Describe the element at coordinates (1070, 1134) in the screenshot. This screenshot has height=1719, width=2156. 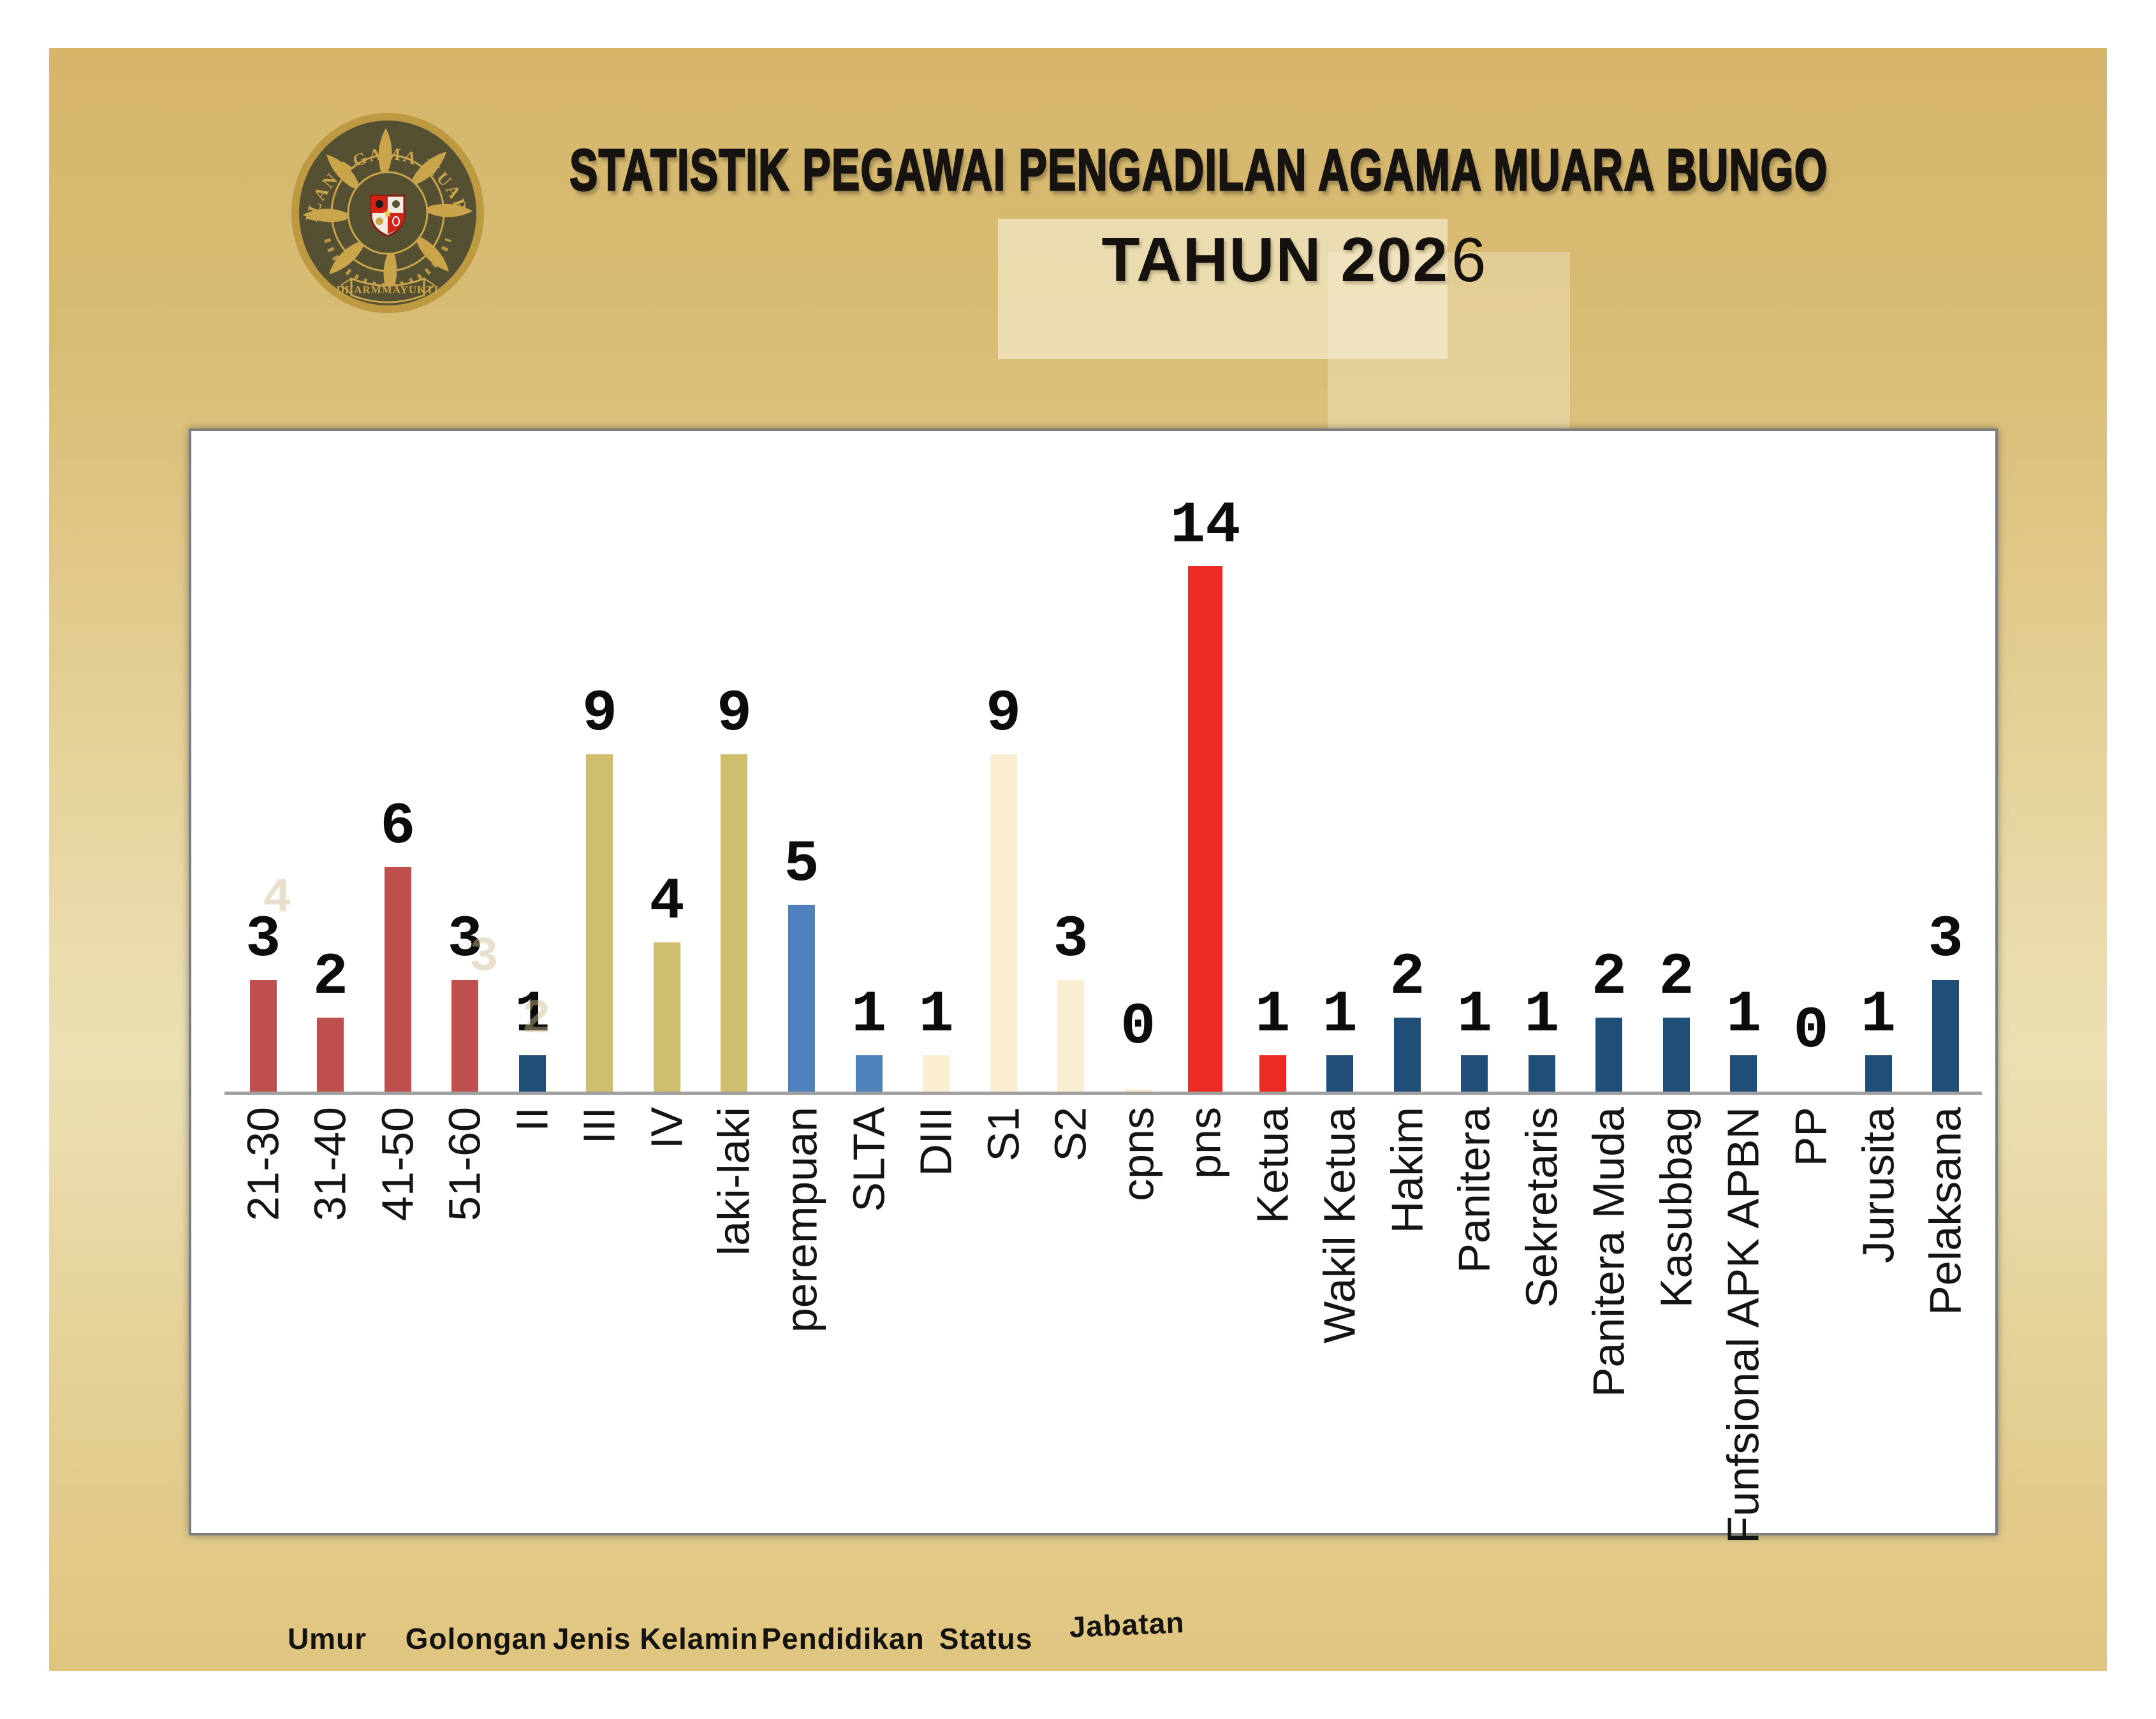
I see `x-tick-label: S2` at that location.